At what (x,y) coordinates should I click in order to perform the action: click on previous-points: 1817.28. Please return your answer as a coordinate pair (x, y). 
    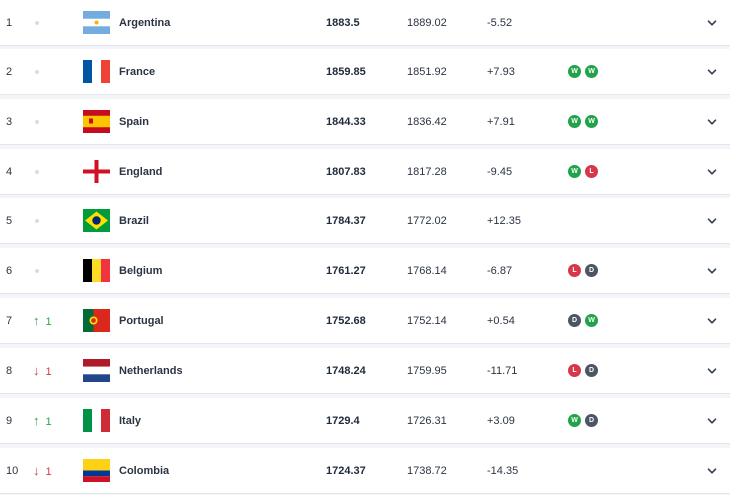
    Looking at the image, I should click on (427, 172).